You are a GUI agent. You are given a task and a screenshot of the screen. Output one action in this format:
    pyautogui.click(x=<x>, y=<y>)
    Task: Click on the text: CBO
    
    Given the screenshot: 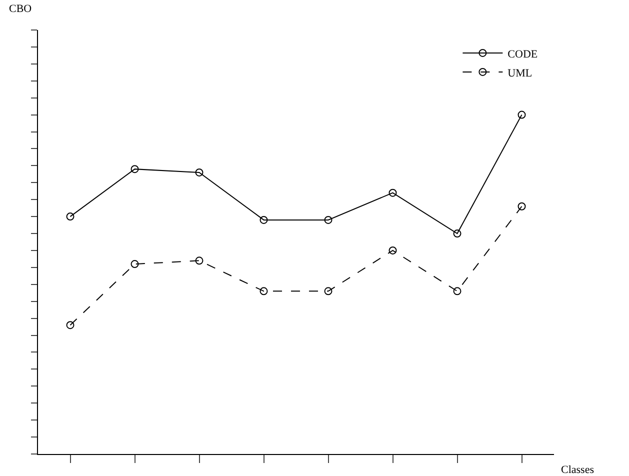 What is the action you would take?
    pyautogui.click(x=20, y=9)
    